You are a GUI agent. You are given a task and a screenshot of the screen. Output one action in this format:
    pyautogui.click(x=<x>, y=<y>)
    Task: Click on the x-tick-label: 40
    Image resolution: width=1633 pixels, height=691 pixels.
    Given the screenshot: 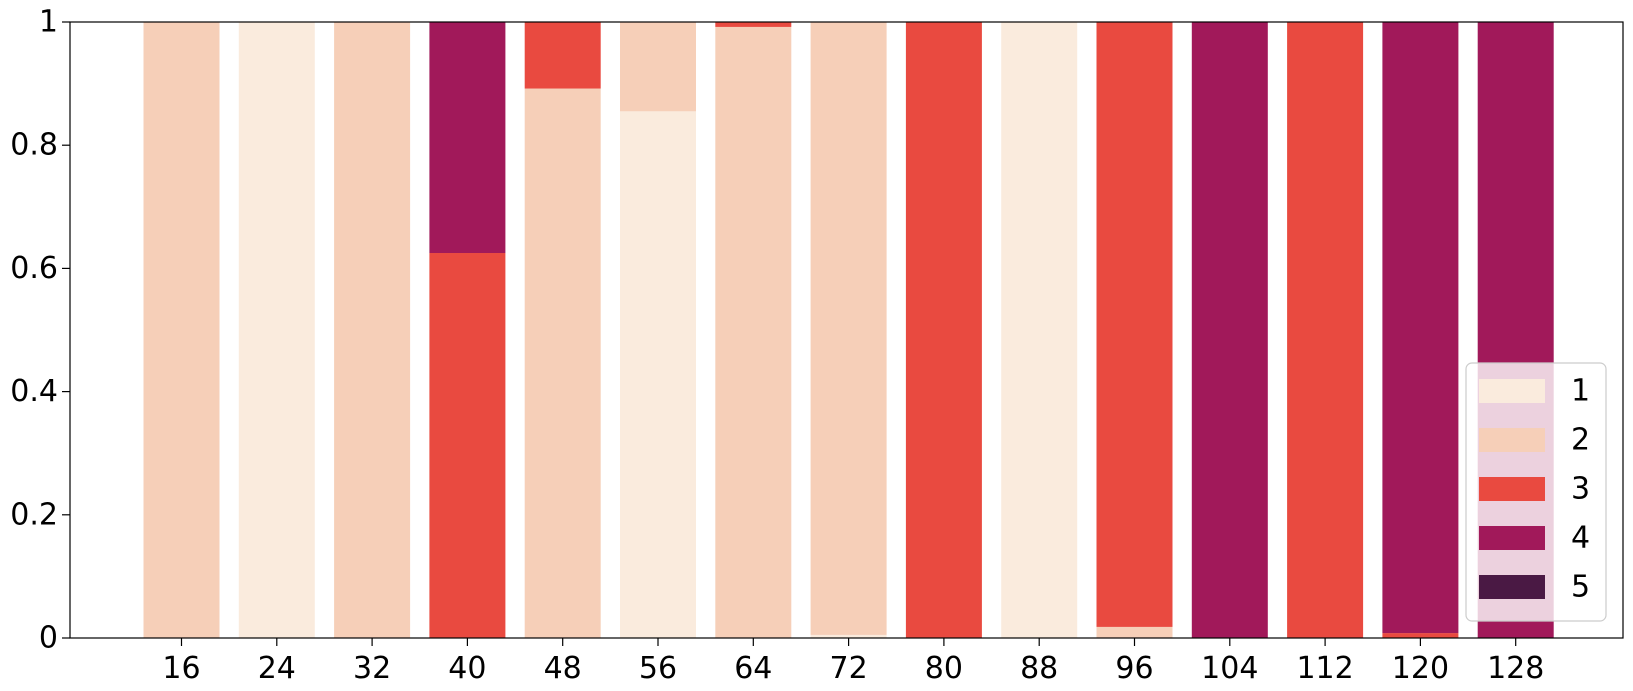 What is the action you would take?
    pyautogui.click(x=467, y=668)
    